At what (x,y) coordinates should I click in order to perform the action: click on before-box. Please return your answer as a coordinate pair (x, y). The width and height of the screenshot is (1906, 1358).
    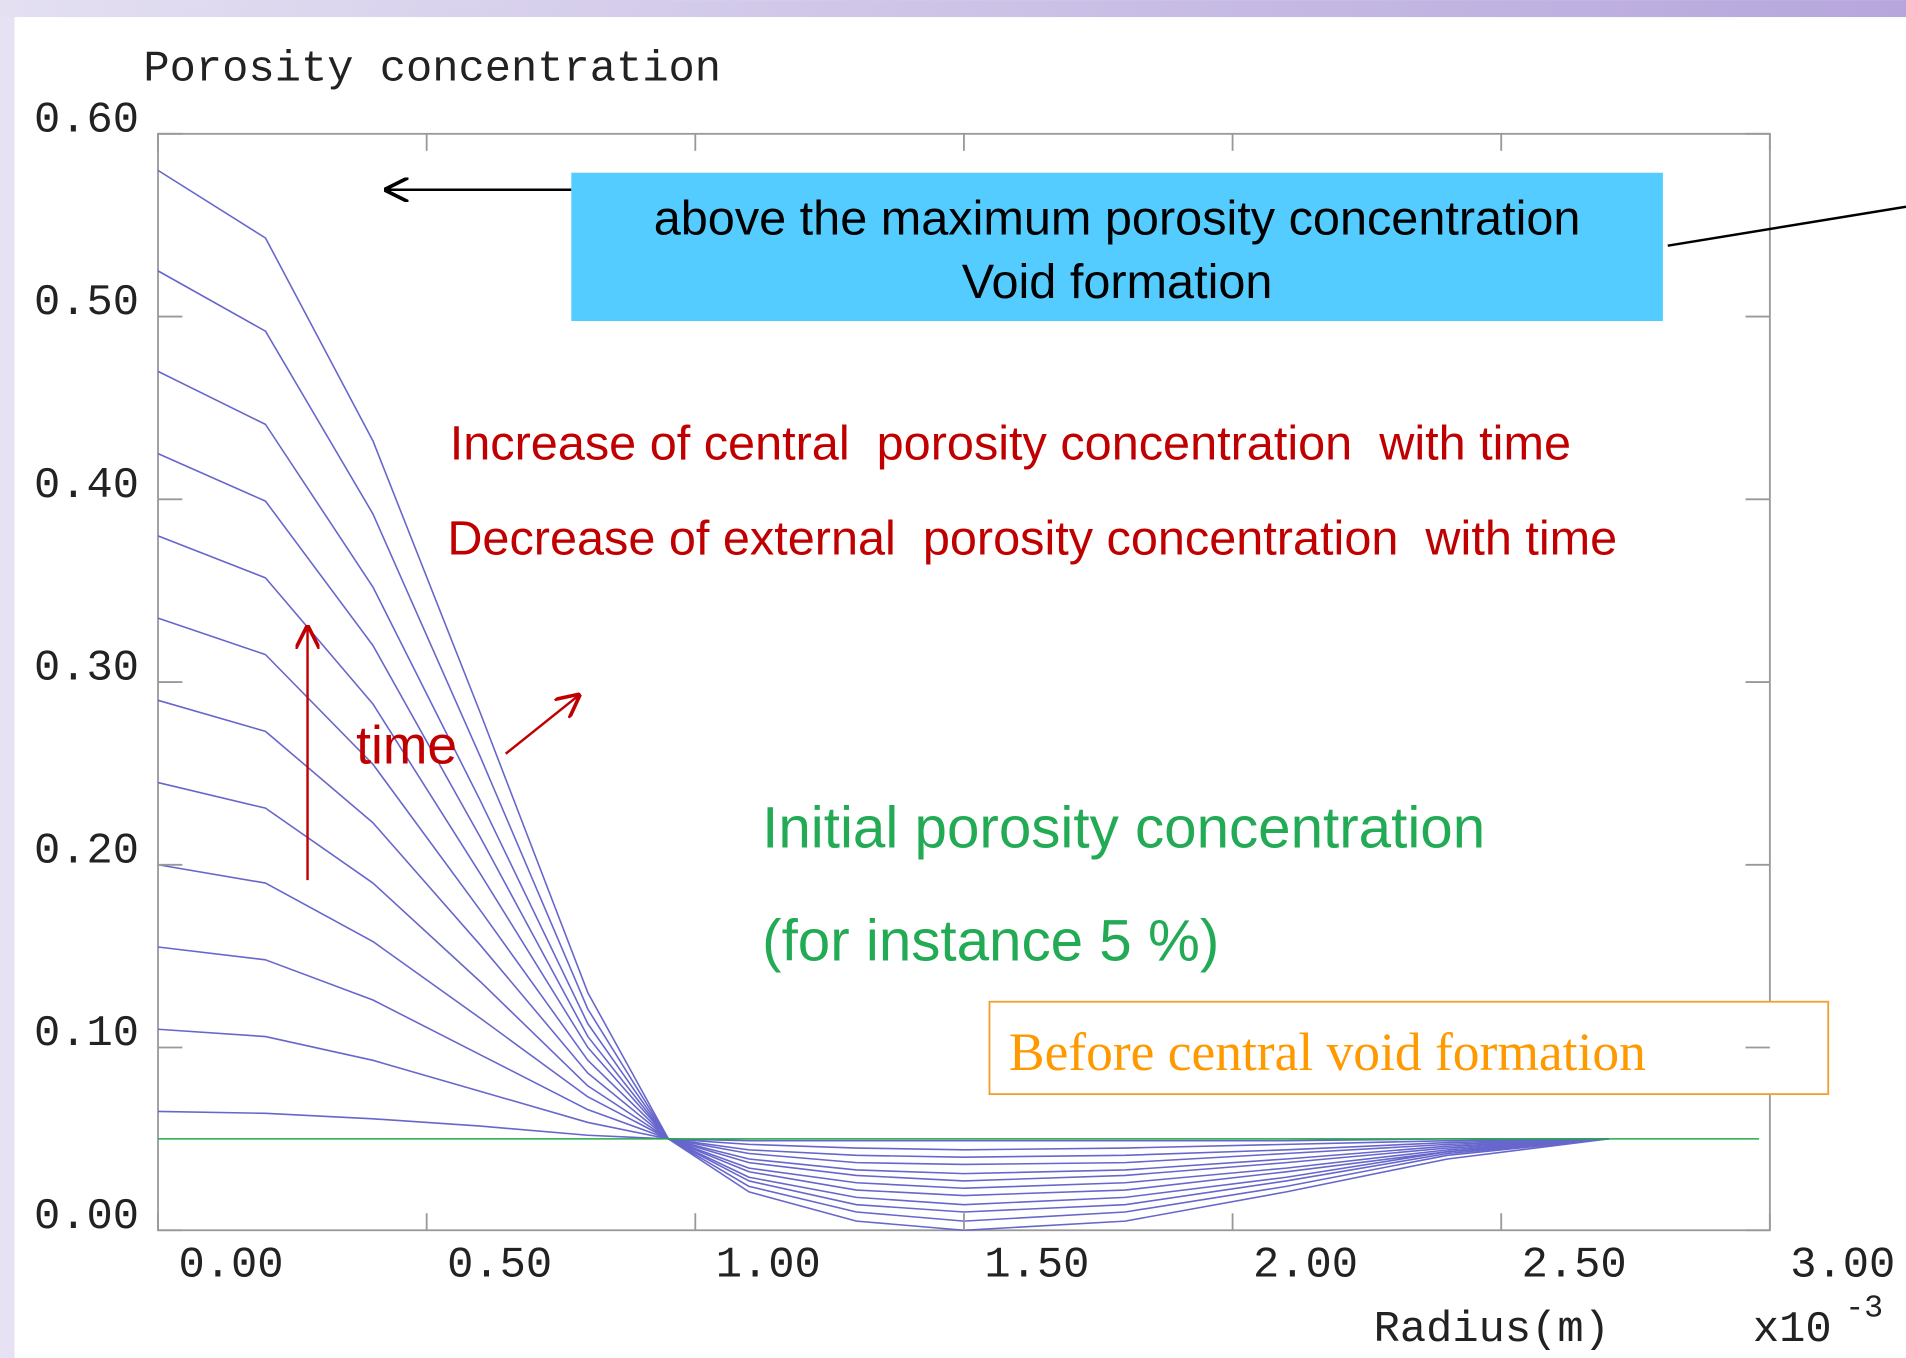
    Looking at the image, I should click on (1409, 1048).